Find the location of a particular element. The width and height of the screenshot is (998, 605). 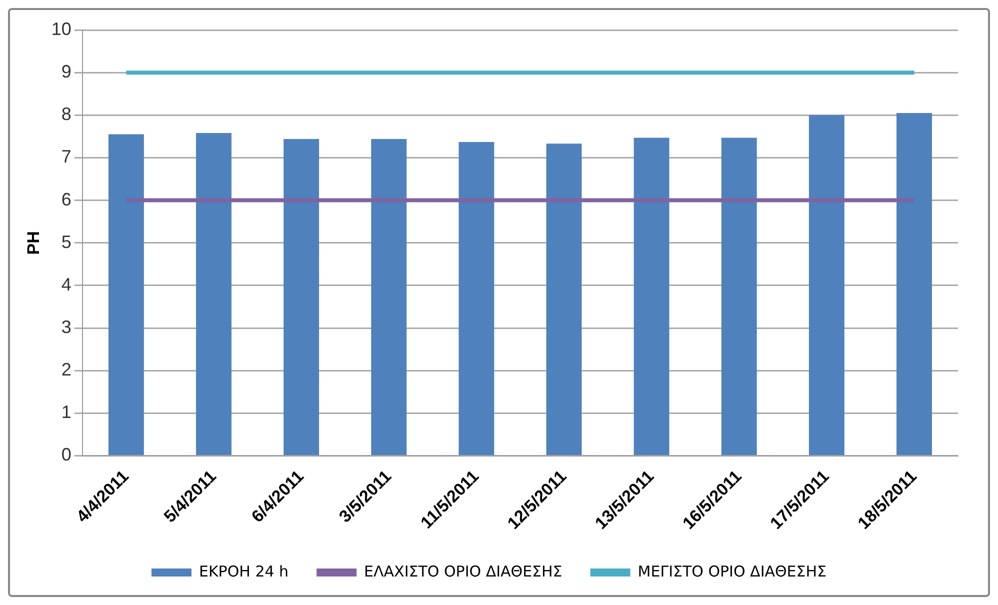

y-tick-label: 4 is located at coordinates (66, 284).